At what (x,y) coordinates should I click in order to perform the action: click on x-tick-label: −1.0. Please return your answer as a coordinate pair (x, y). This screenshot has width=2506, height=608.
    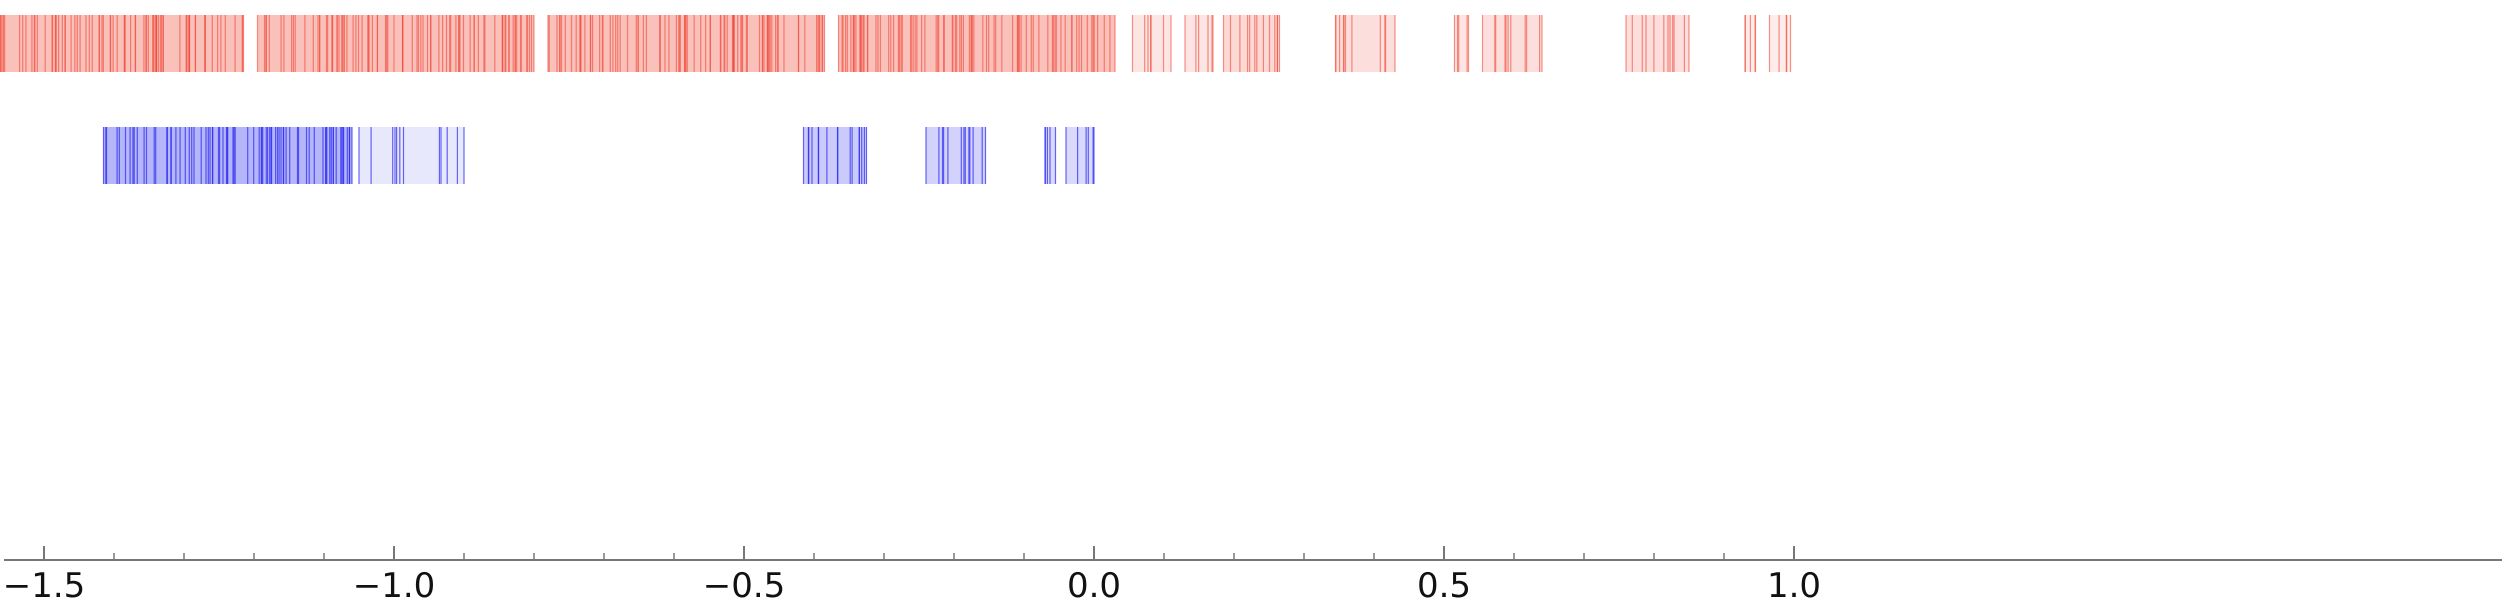
    Looking at the image, I should click on (394, 586).